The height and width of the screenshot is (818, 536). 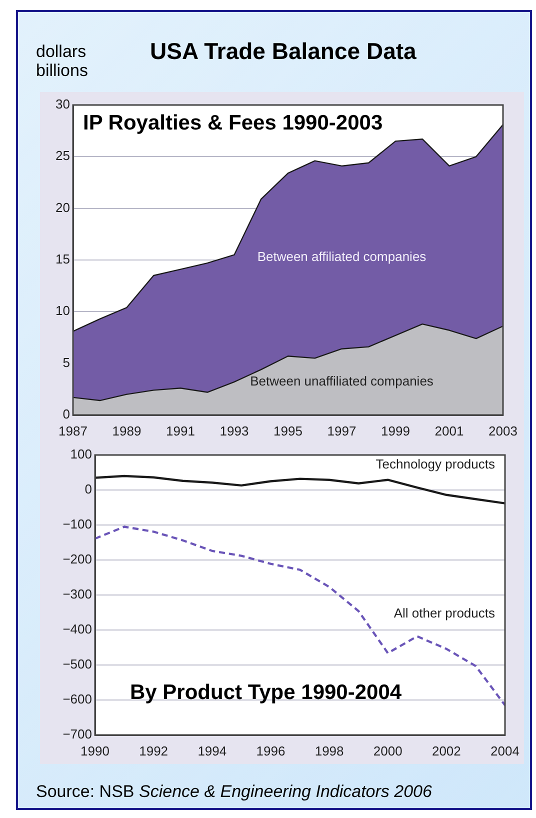 What do you see at coordinates (503, 430) in the screenshot?
I see `x-tick-label: 2003` at bounding box center [503, 430].